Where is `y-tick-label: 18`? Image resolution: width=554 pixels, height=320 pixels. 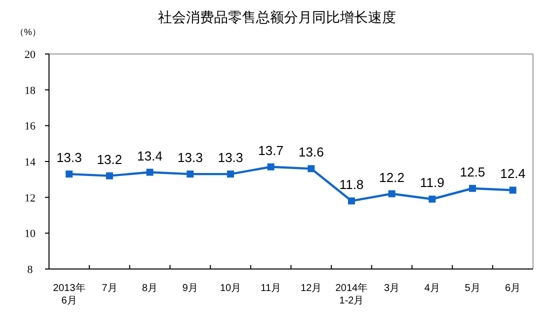
y-tick-label: 18 is located at coordinates (30, 90).